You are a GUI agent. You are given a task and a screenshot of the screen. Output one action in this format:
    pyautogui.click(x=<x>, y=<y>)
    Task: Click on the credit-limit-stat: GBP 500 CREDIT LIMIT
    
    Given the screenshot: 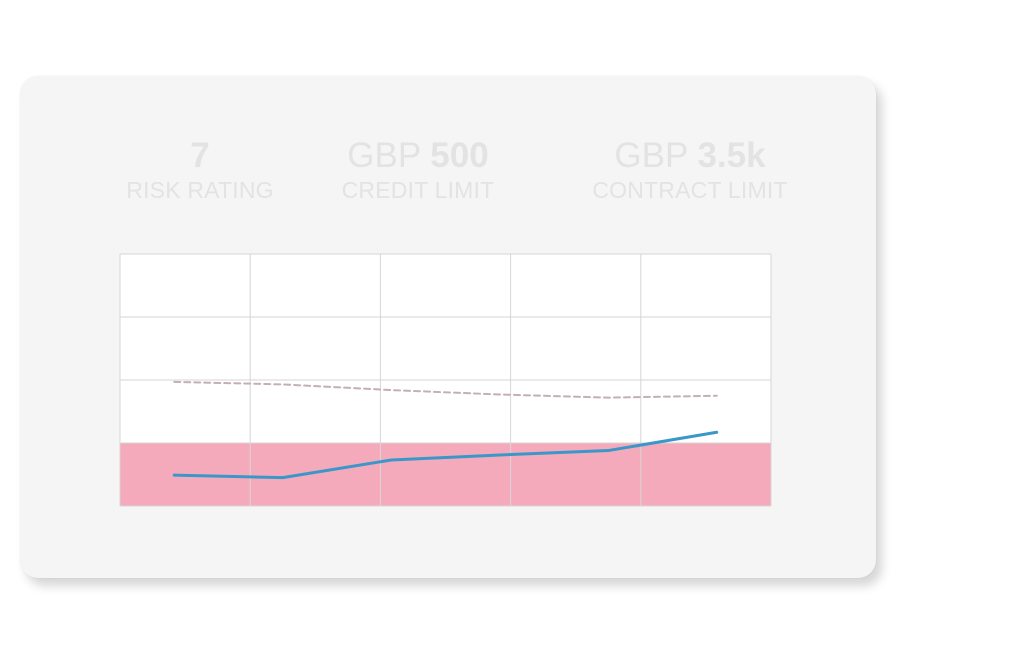 What is the action you would take?
    pyautogui.click(x=418, y=170)
    